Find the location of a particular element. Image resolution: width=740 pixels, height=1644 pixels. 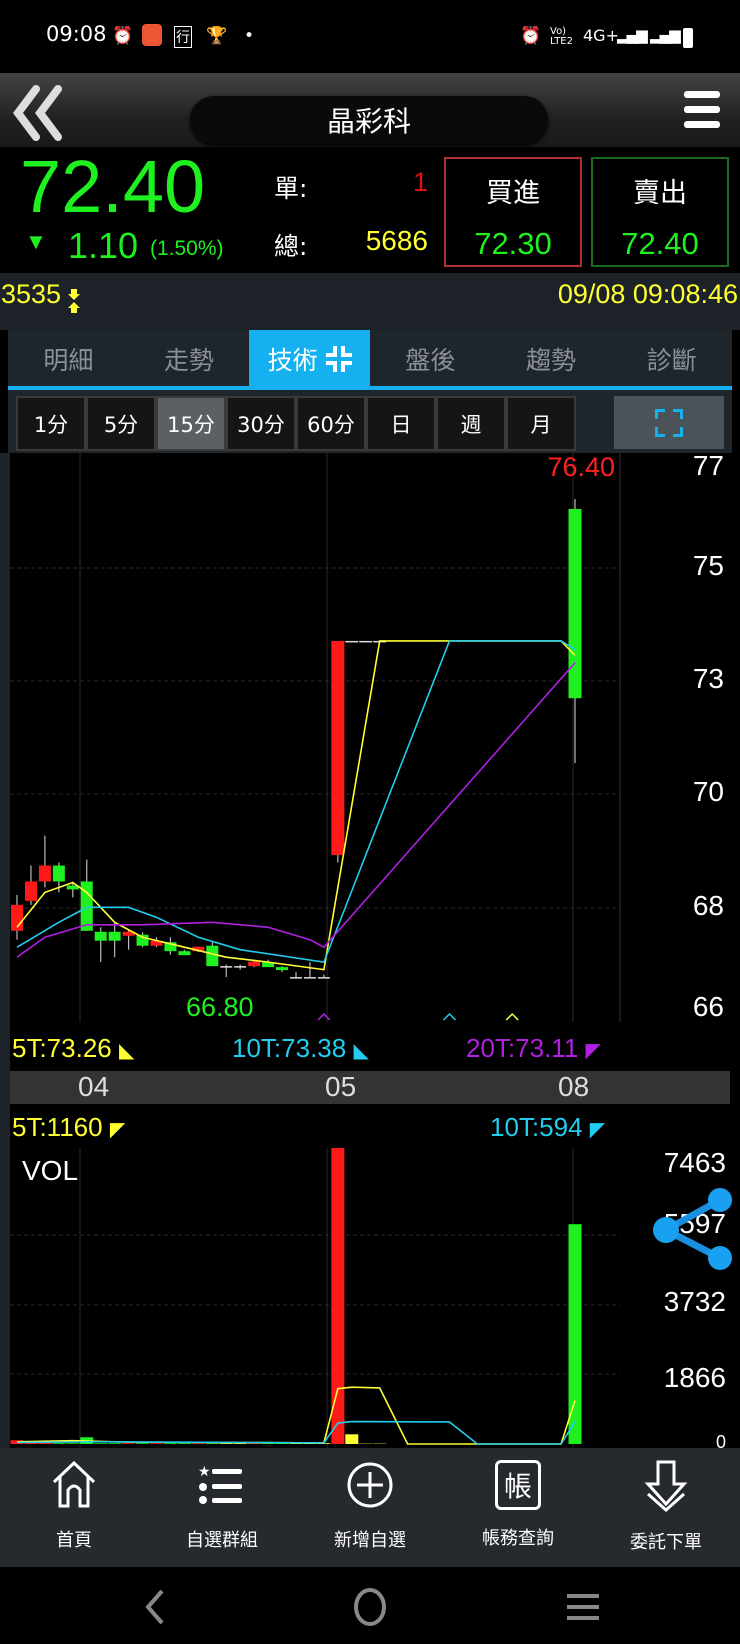

vol-tick-label: 1866 is located at coordinates (694, 1377).